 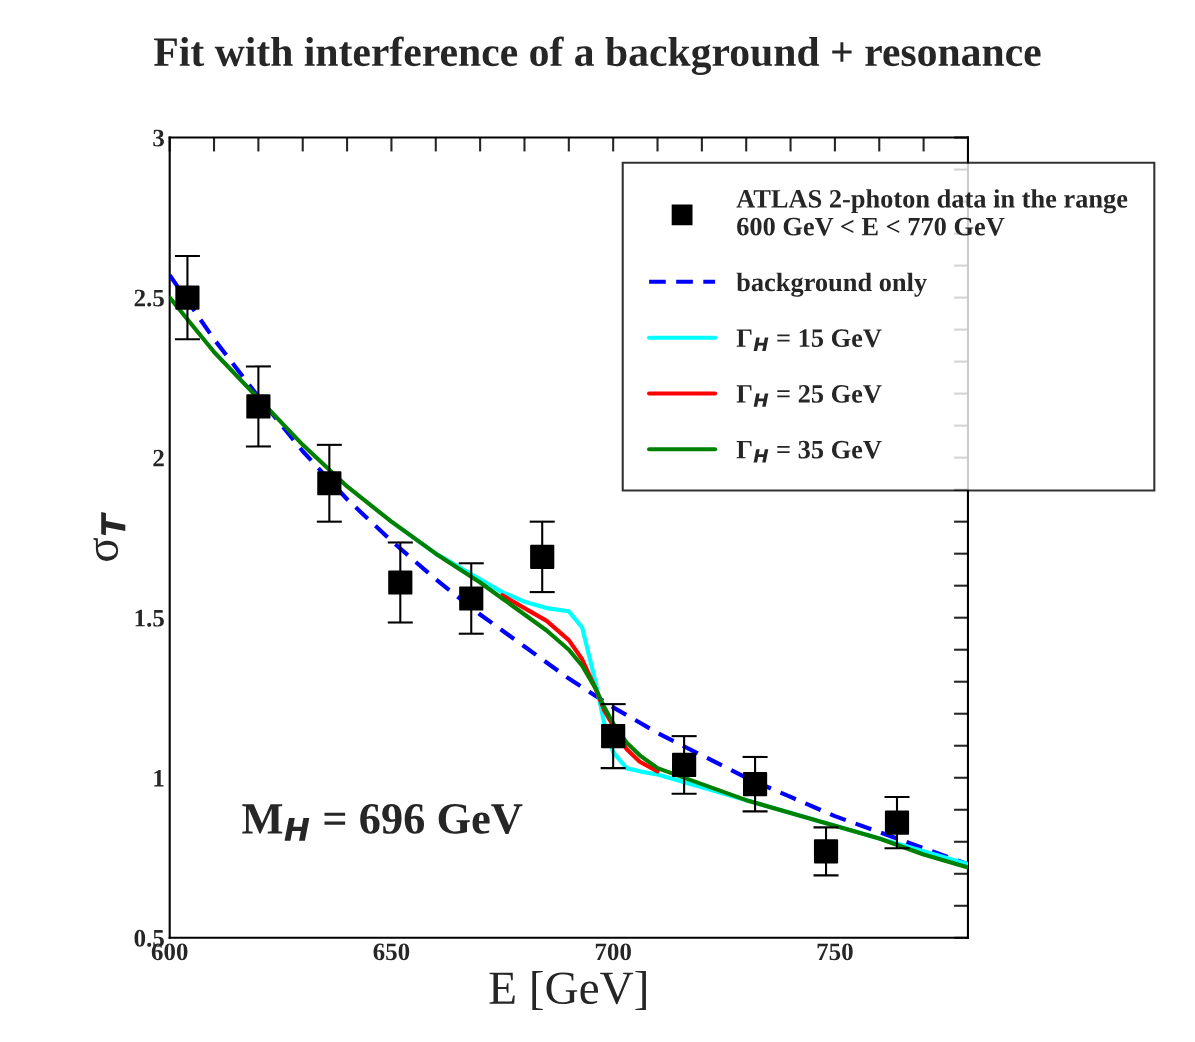 What do you see at coordinates (835, 952) in the screenshot?
I see `x-tick-label: 750` at bounding box center [835, 952].